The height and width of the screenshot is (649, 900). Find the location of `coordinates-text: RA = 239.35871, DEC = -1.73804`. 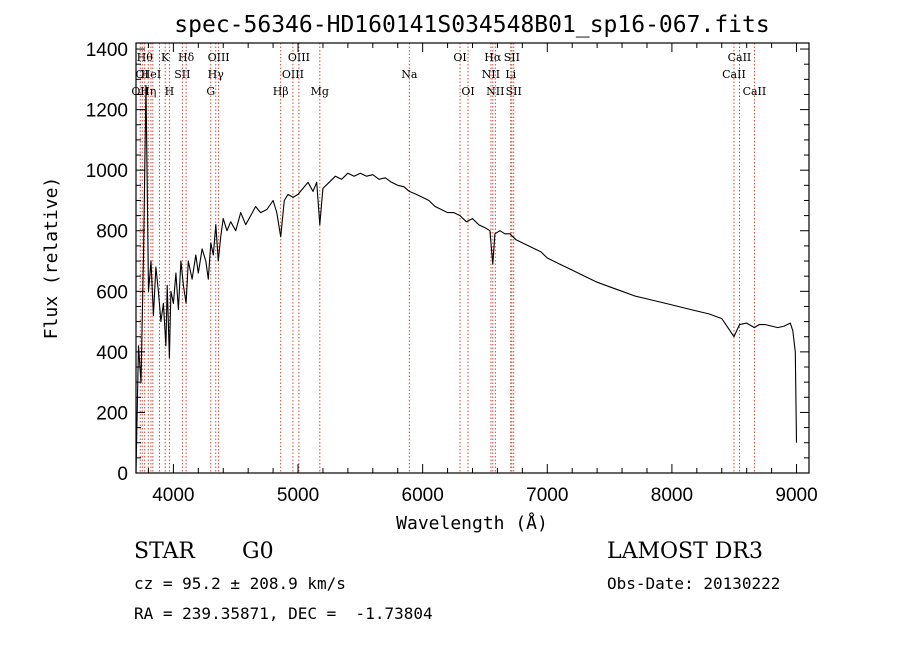

coordinates-text: RA = 239.35871, DEC = -1.73804 is located at coordinates (283, 613).